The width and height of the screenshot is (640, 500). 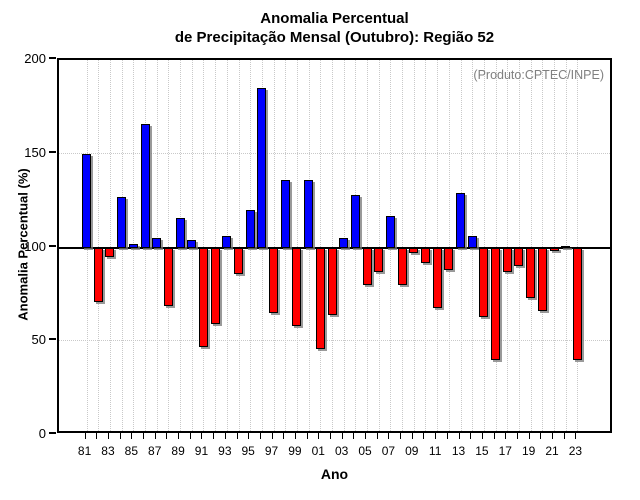 What do you see at coordinates (575, 451) in the screenshot?
I see `x-tick-label-23: 23` at bounding box center [575, 451].